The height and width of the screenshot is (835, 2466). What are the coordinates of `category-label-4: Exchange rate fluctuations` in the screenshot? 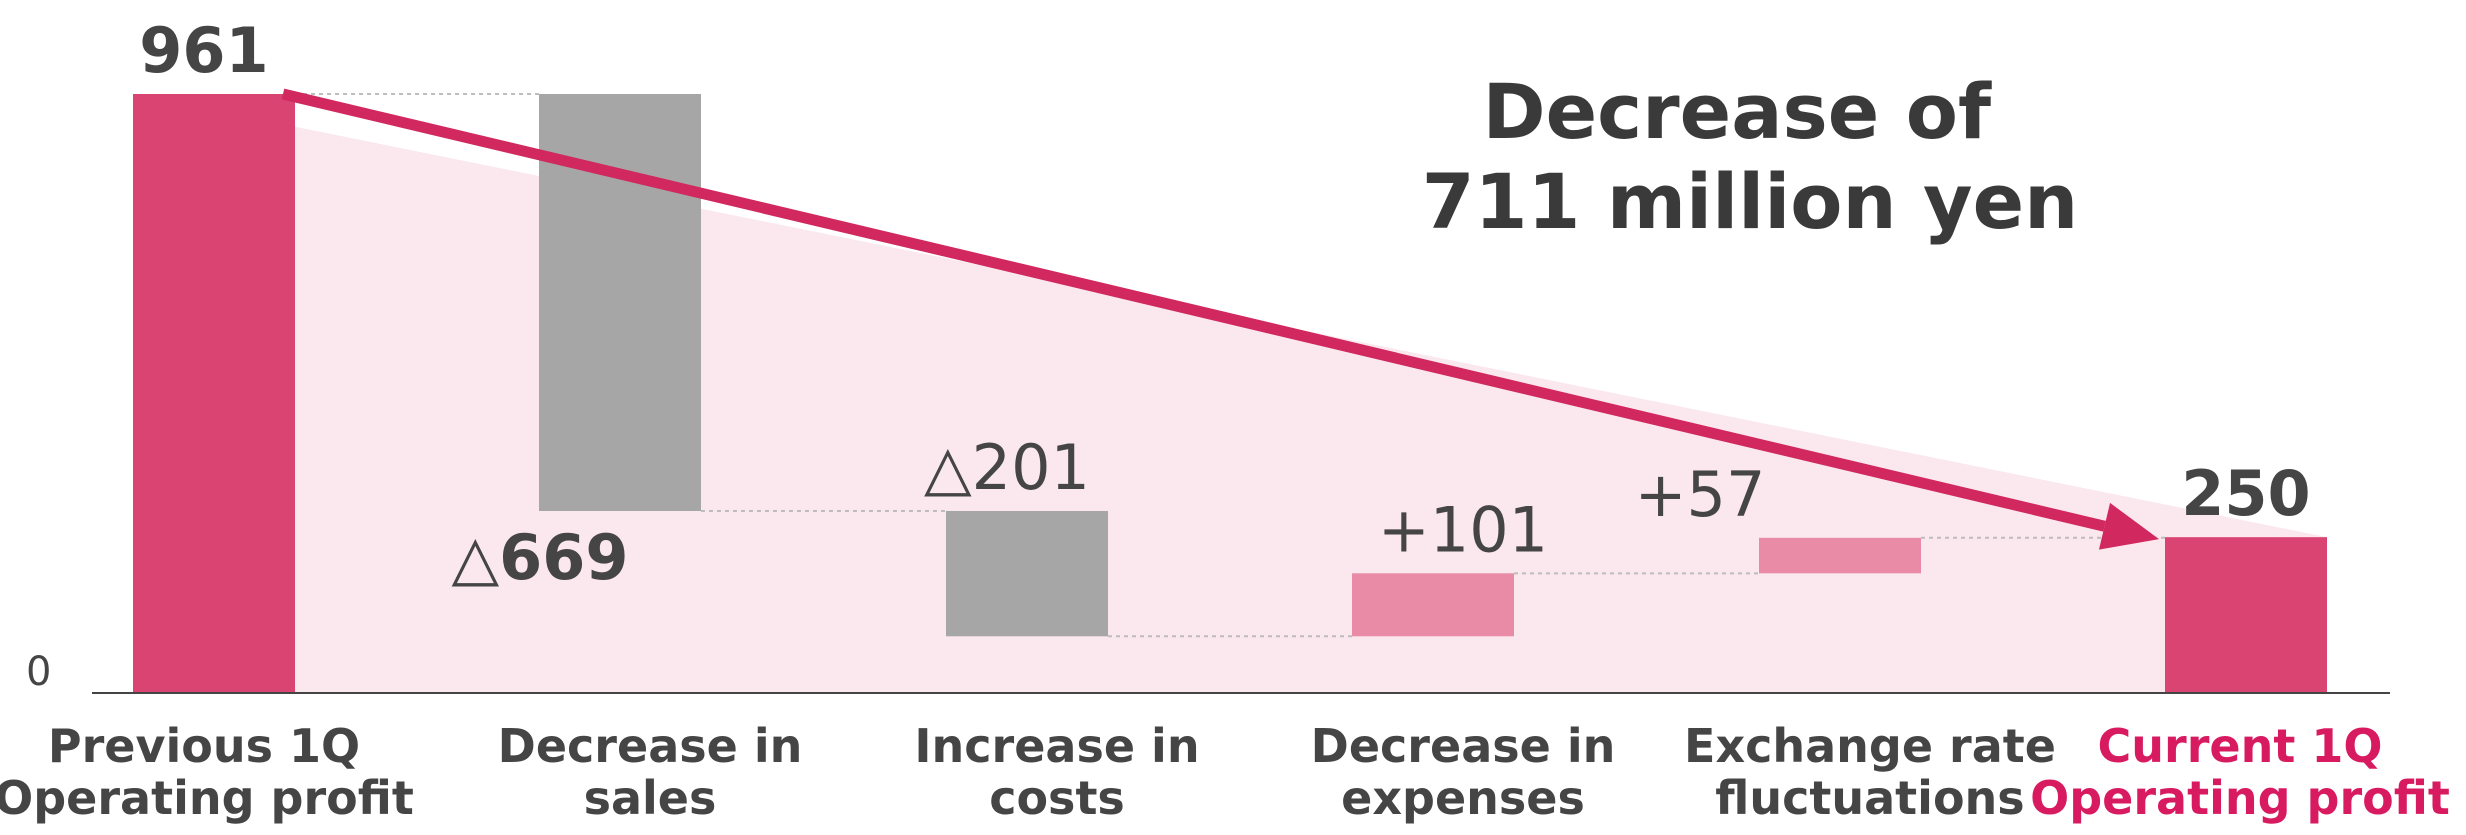 It's located at (1870, 772).